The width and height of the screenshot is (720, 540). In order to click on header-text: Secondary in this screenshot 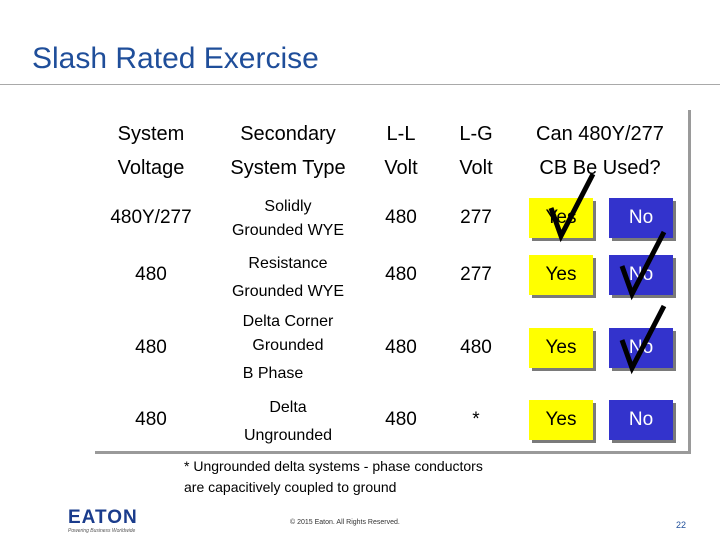, I will do `click(288, 134)`.